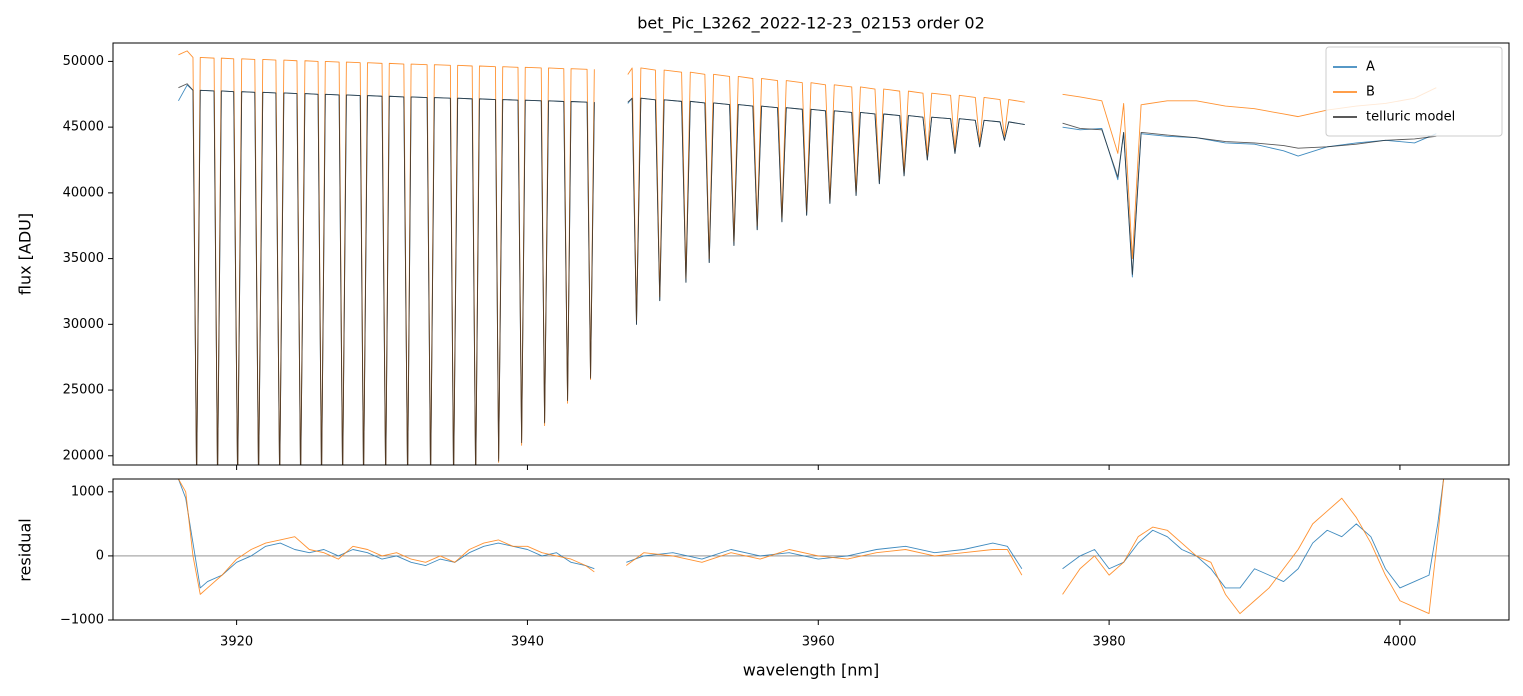  Describe the element at coordinates (527, 642) in the screenshot. I see `x-tick-label: 3940` at that location.